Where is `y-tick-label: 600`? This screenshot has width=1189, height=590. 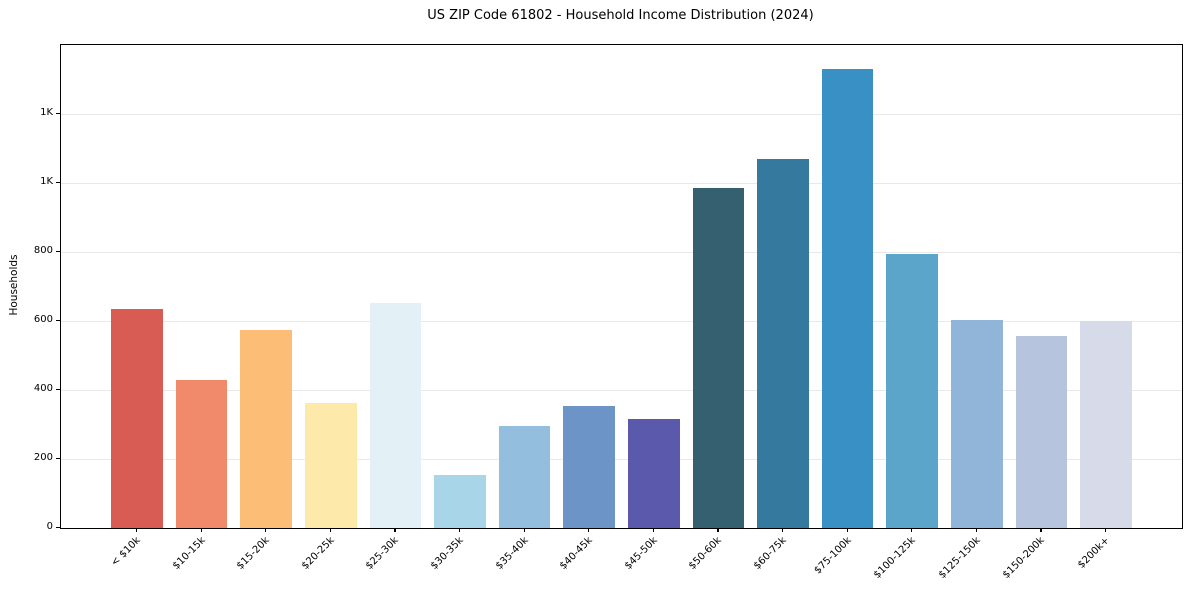 y-tick-label: 600 is located at coordinates (43, 319).